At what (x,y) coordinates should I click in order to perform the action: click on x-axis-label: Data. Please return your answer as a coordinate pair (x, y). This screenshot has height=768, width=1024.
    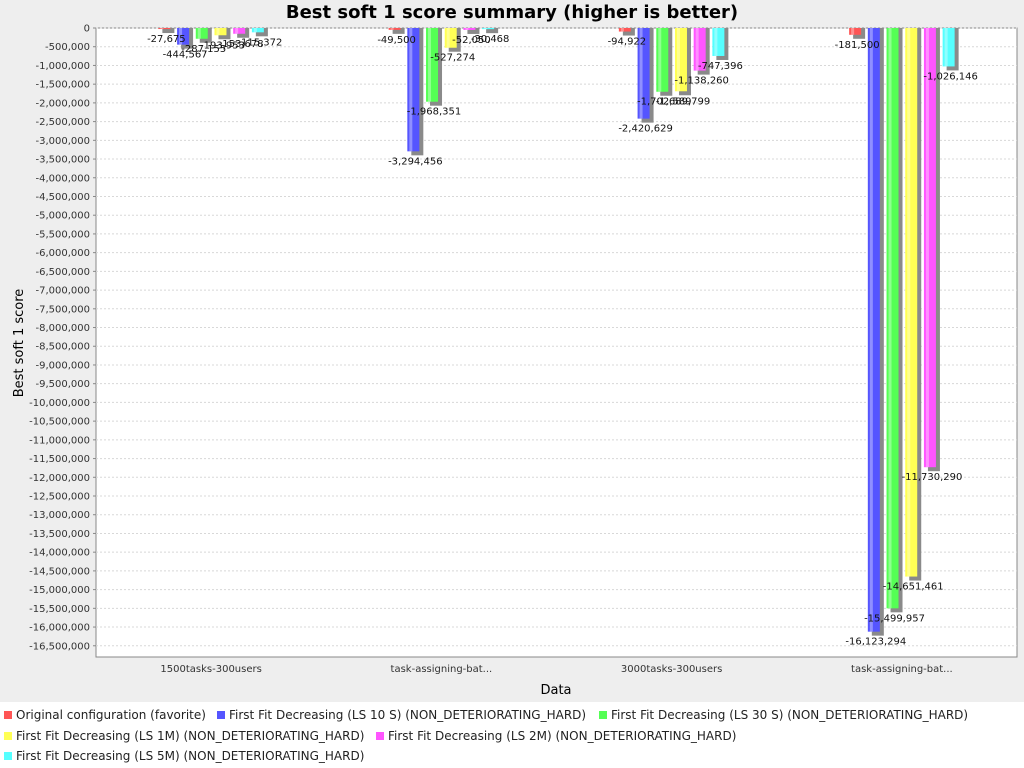
    Looking at the image, I should click on (555, 690).